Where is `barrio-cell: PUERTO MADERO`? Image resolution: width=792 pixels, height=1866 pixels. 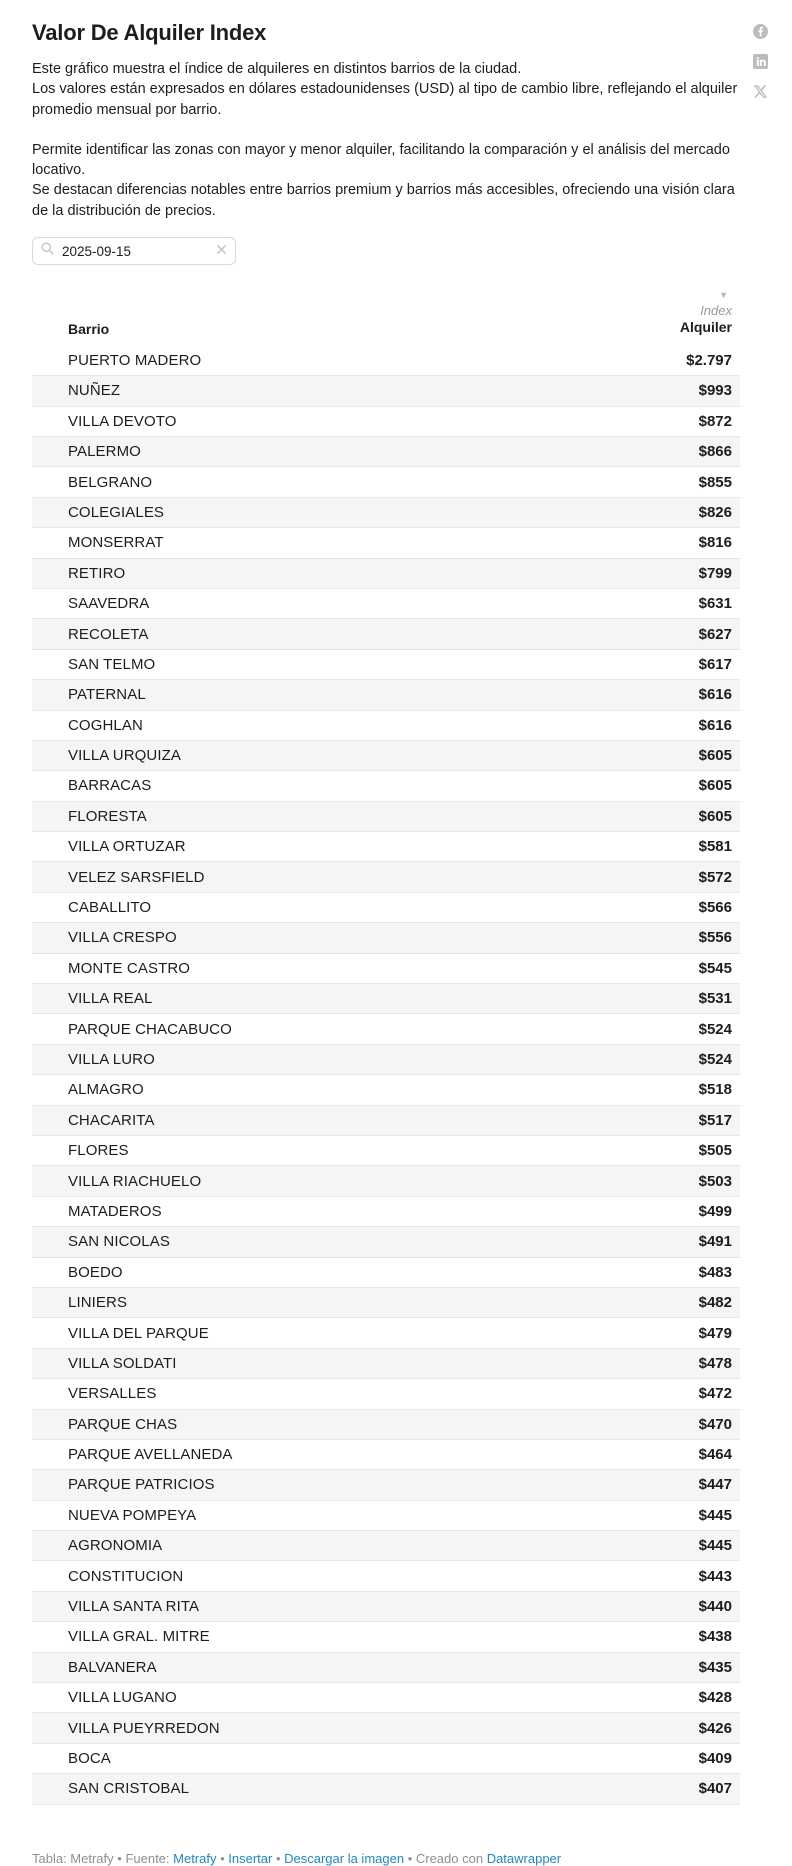 barrio-cell: PUERTO MADERO is located at coordinates (135, 361).